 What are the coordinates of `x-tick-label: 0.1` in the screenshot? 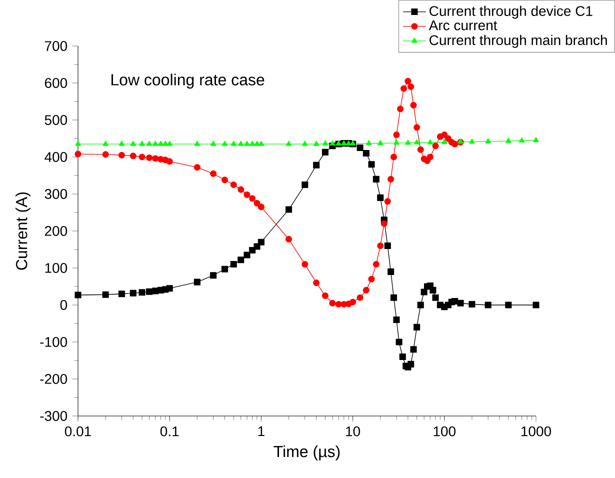 It's located at (169, 431).